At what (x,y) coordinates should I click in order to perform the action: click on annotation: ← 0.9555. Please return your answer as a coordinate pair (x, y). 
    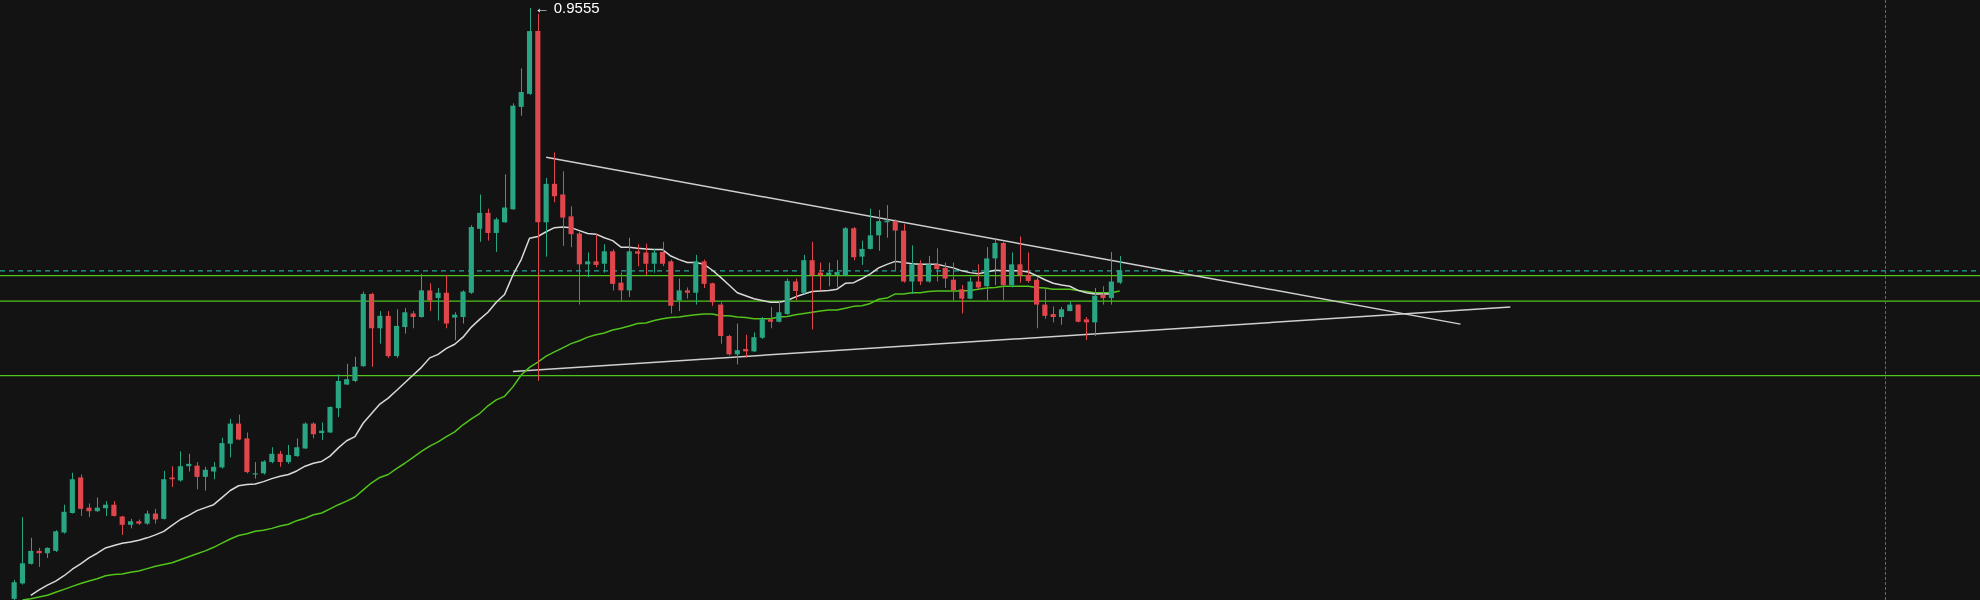
    Looking at the image, I should click on (567, 8).